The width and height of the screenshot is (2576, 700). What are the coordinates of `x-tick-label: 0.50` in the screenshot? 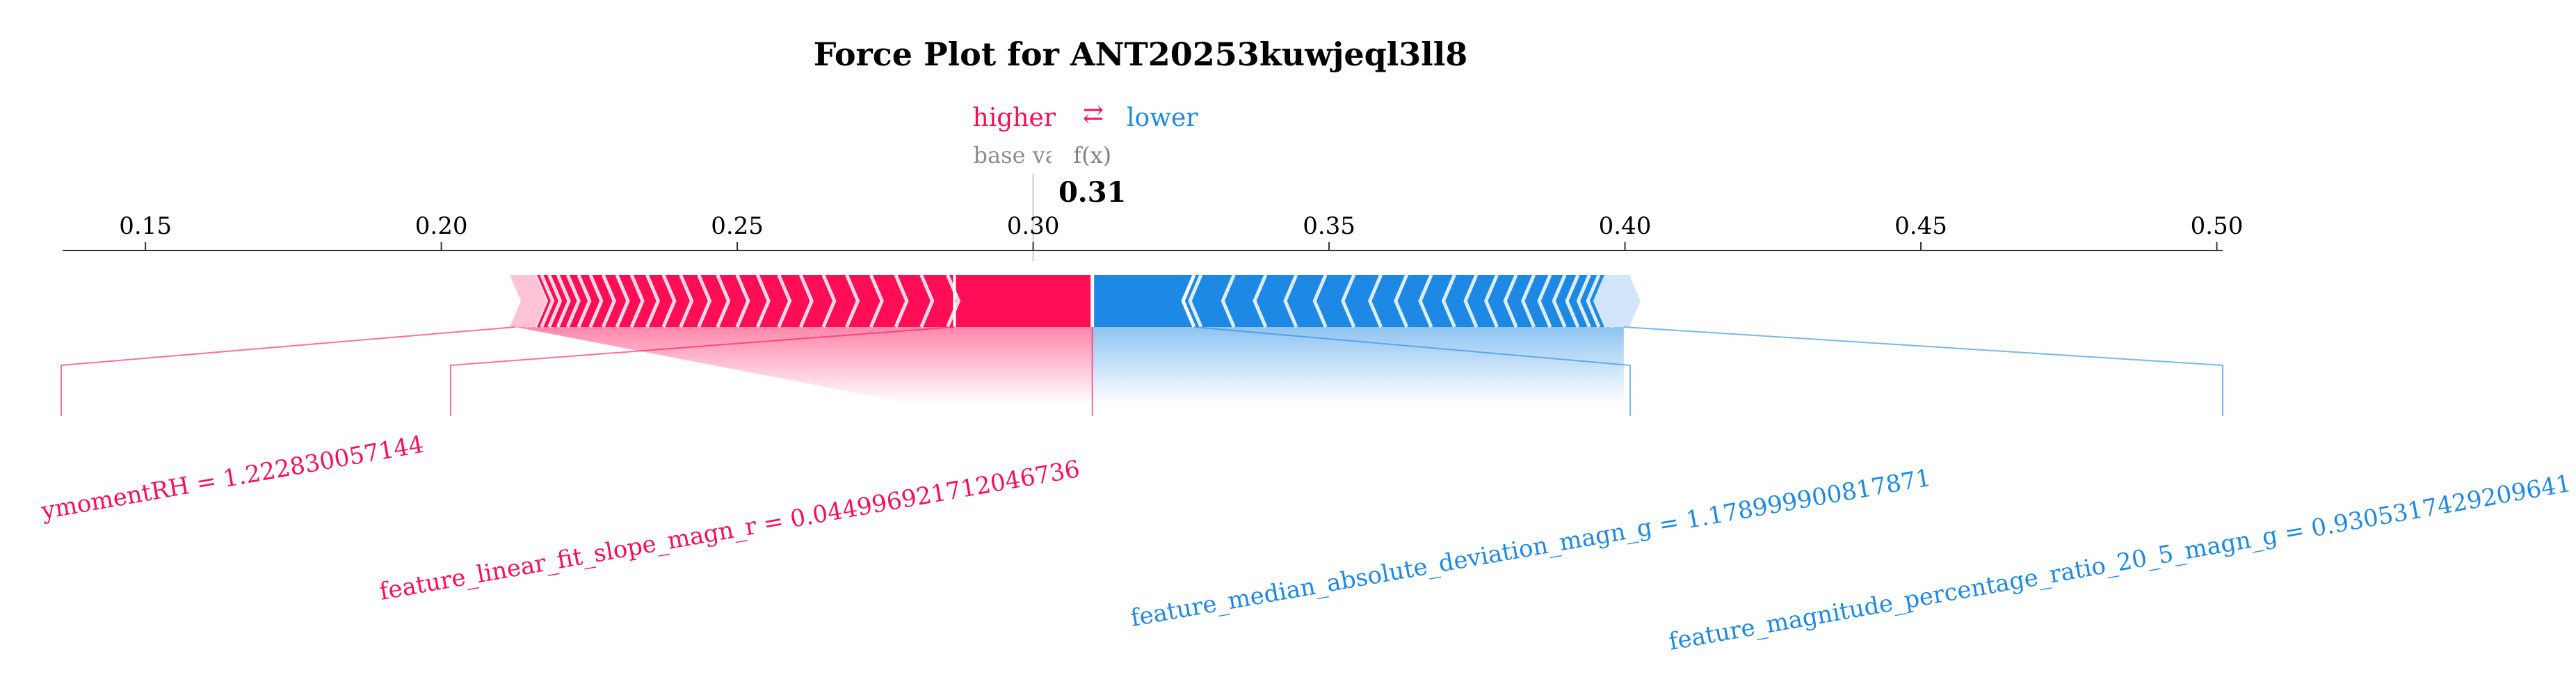 It's located at (2217, 226).